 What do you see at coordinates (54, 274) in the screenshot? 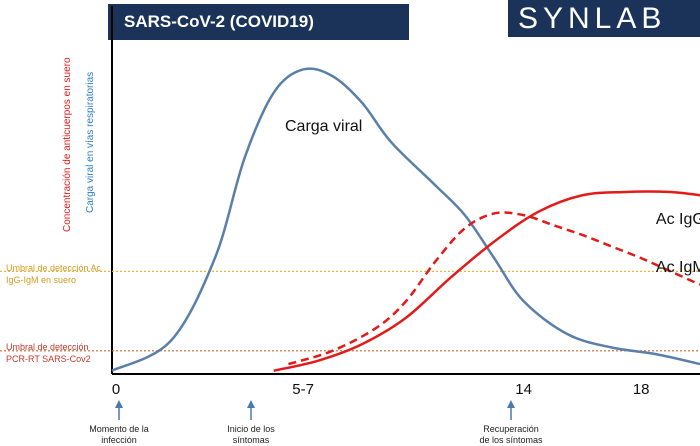
I see `threshold-label-igg-igm: Umbral de detección Ac IgG-IgM en suero` at bounding box center [54, 274].